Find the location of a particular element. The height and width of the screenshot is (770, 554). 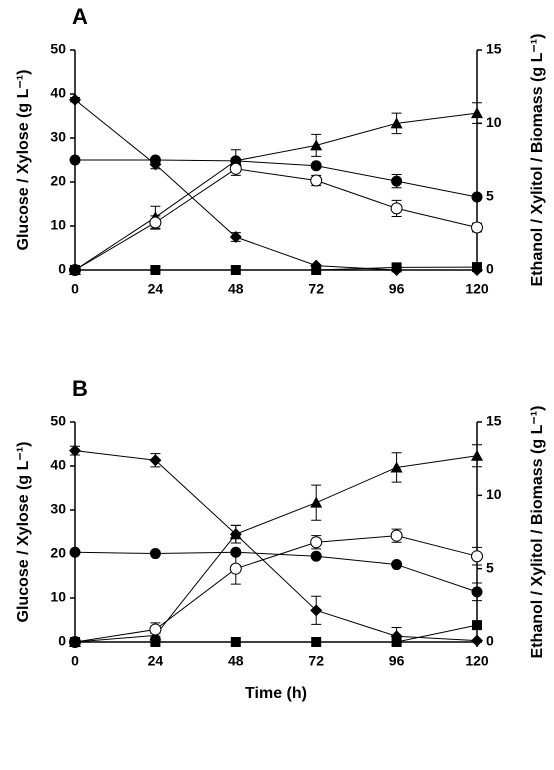

panel-title: B is located at coordinates (80, 388).